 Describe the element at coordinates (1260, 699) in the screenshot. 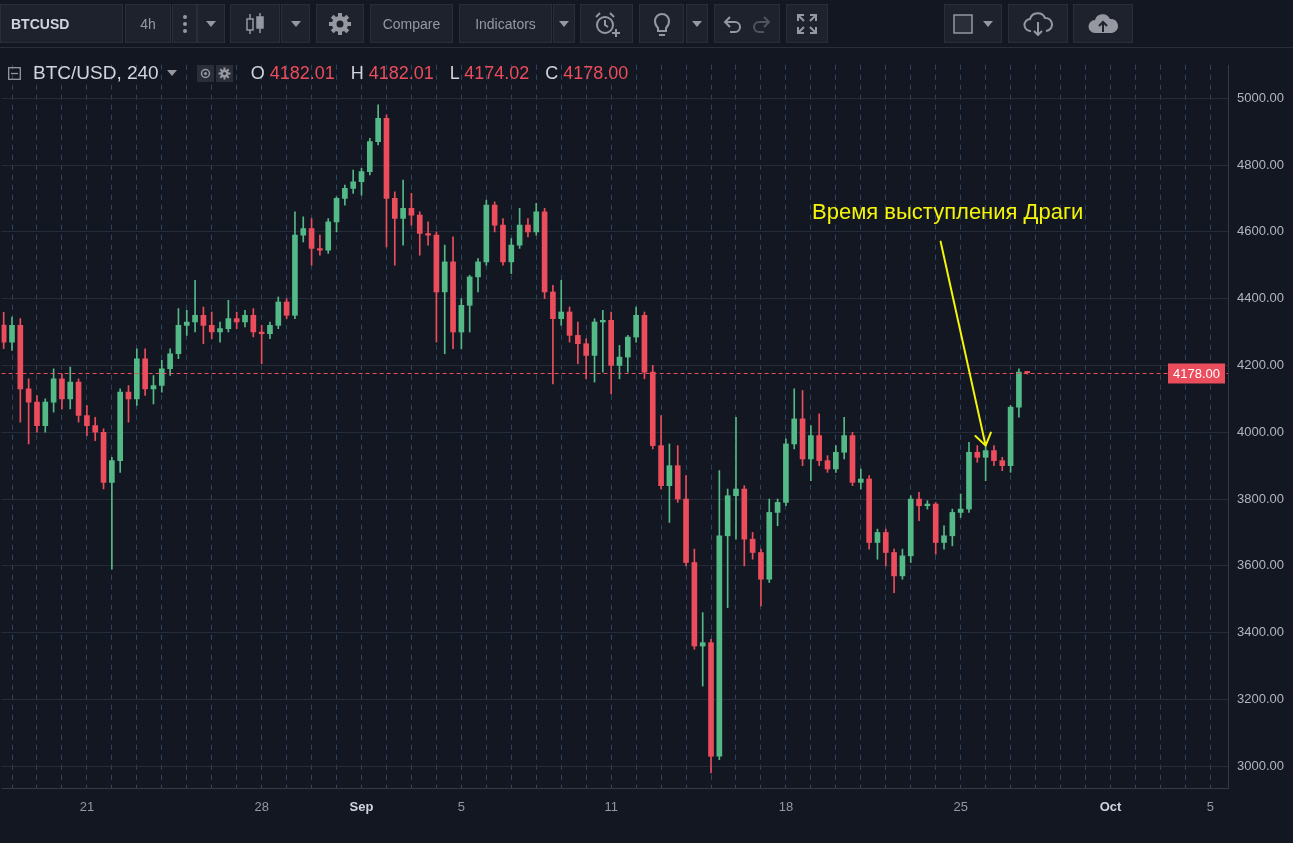

I see `y-tick-label: 3200.00` at that location.